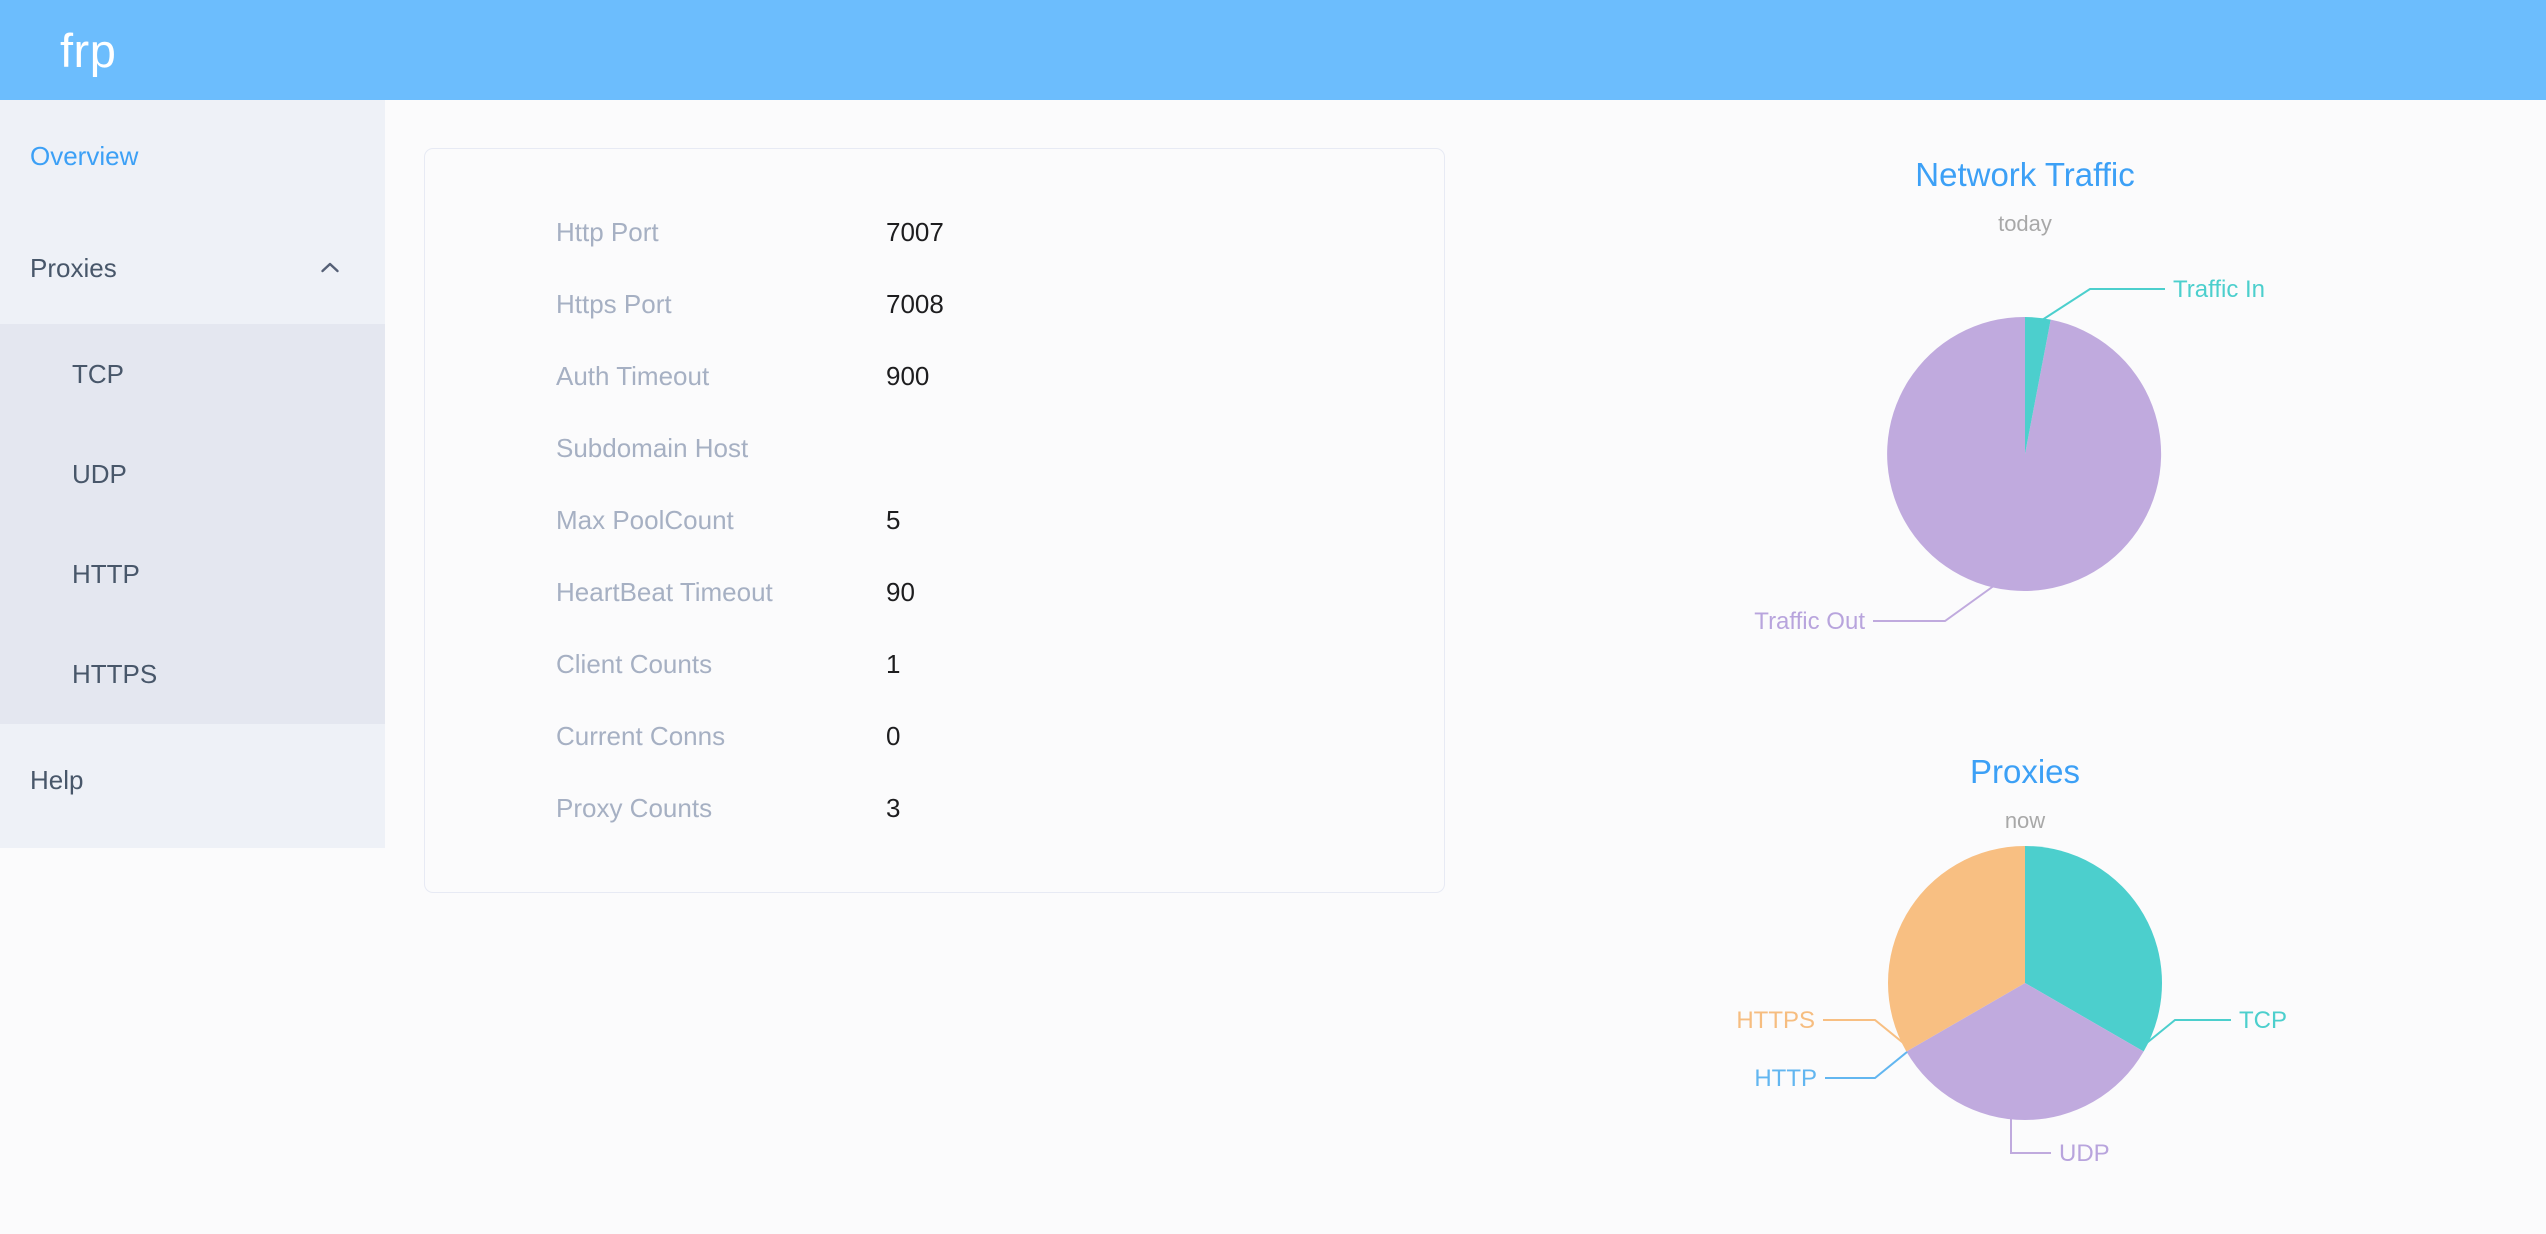 The width and height of the screenshot is (2546, 1234). I want to click on sidebar-help-section: Help, so click(192, 780).